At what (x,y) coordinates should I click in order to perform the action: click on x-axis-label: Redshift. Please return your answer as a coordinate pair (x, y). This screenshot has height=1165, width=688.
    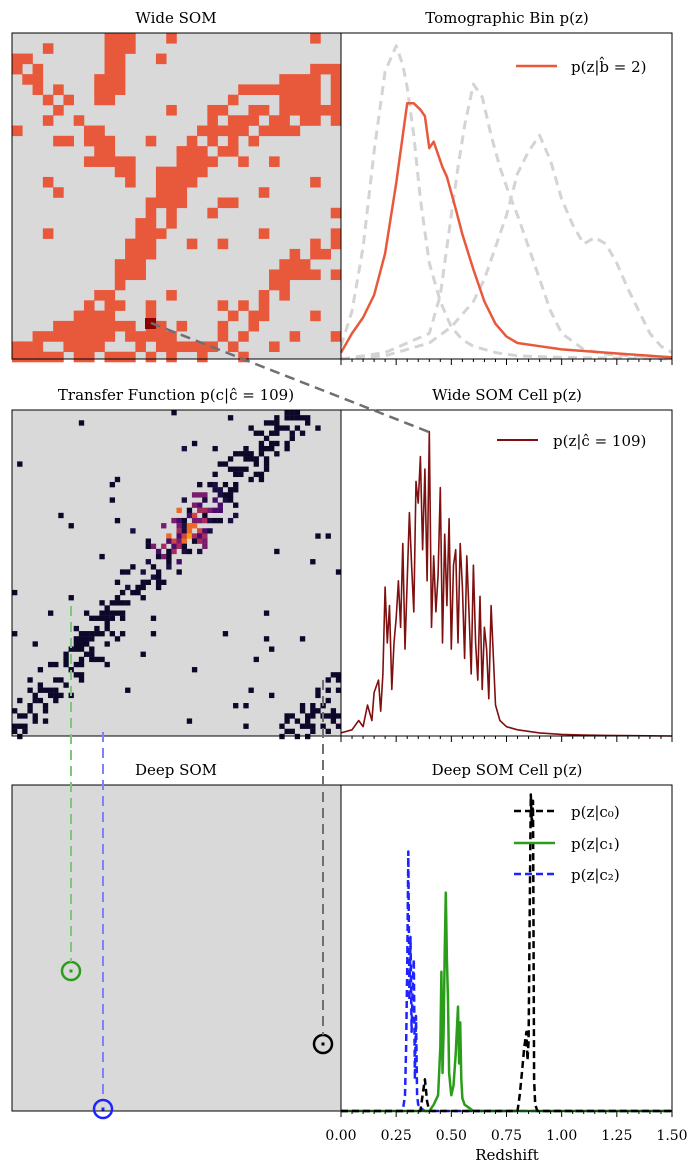
    Looking at the image, I should click on (507, 1155).